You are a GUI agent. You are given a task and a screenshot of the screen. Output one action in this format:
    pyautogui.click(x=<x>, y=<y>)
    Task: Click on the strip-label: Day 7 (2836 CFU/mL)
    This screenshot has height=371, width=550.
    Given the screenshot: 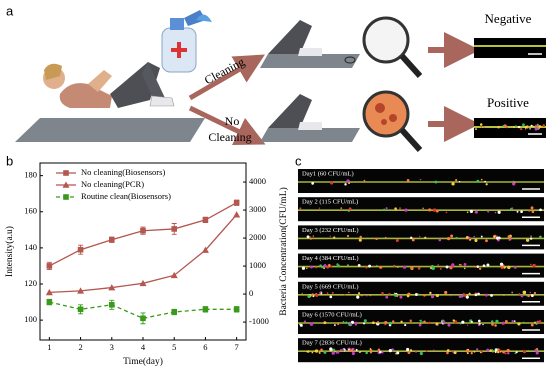 What is the action you would take?
    pyautogui.click(x=332, y=343)
    